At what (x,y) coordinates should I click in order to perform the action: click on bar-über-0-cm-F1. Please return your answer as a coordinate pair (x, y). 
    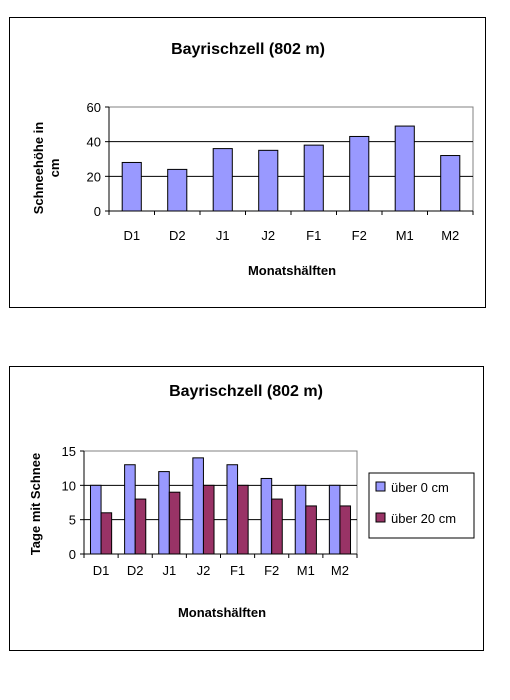
    Looking at the image, I should click on (232, 509).